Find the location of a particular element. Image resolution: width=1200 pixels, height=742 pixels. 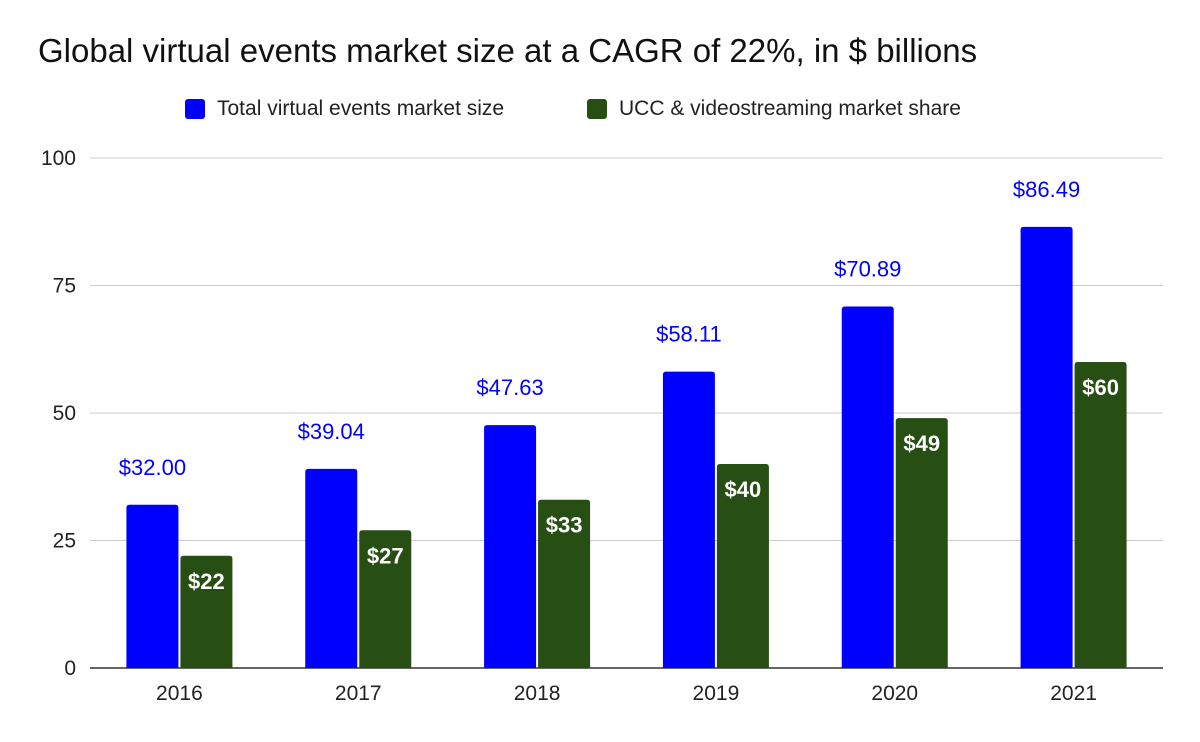

bar-share-2021 is located at coordinates (1100, 515).